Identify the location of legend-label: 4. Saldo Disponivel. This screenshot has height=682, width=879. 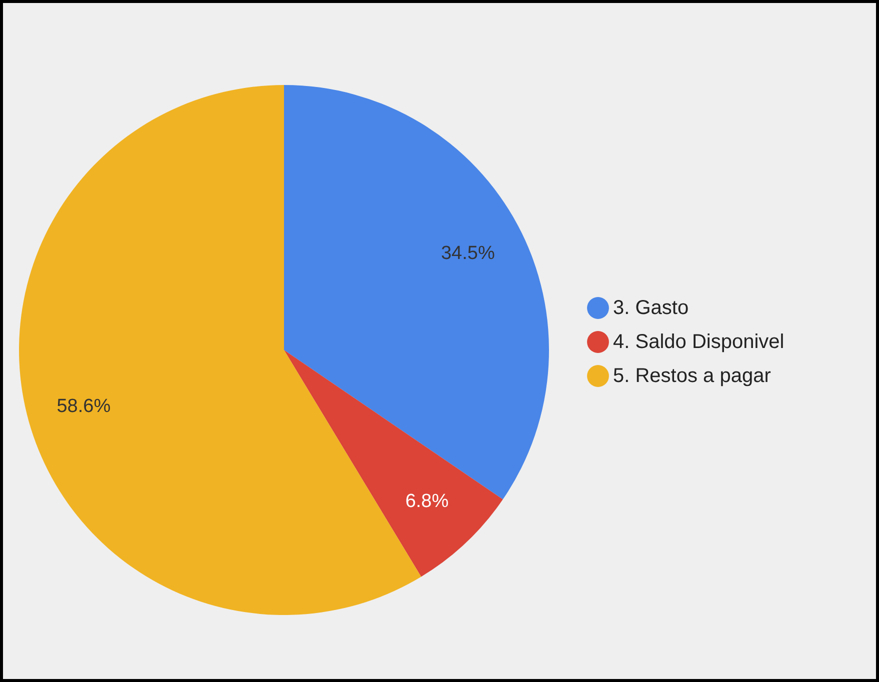
(698, 342).